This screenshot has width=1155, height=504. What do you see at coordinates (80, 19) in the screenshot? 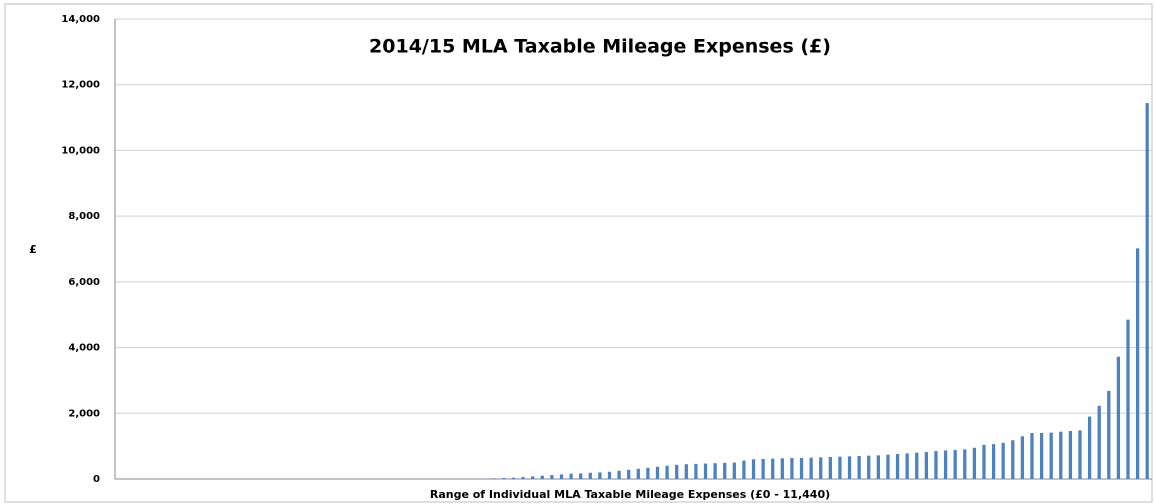
I see `y-tick-label: 14,000` at bounding box center [80, 19].